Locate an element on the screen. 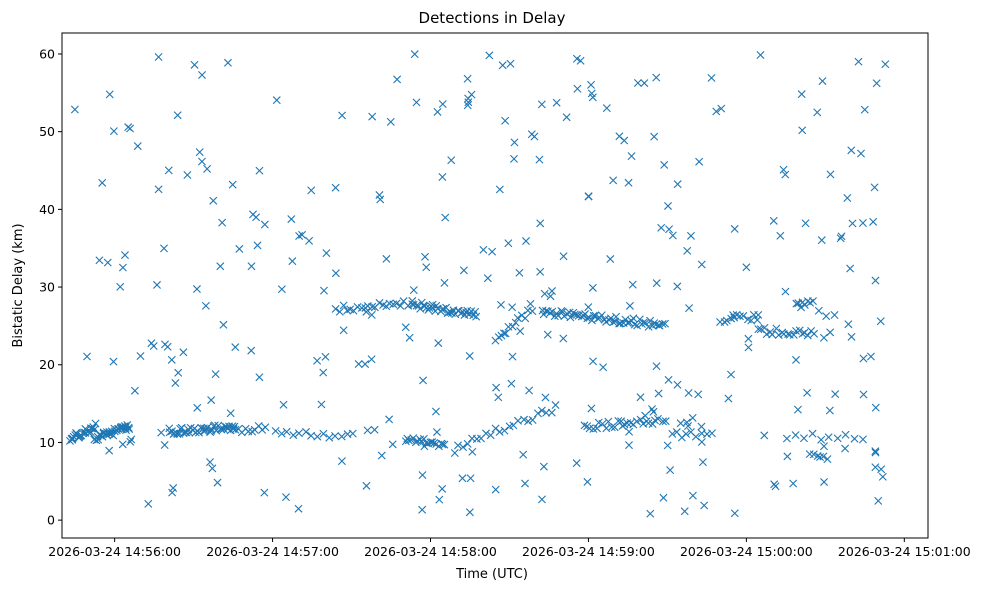 This screenshot has width=987, height=590. chart-title: Detections in Delay is located at coordinates (492, 18).